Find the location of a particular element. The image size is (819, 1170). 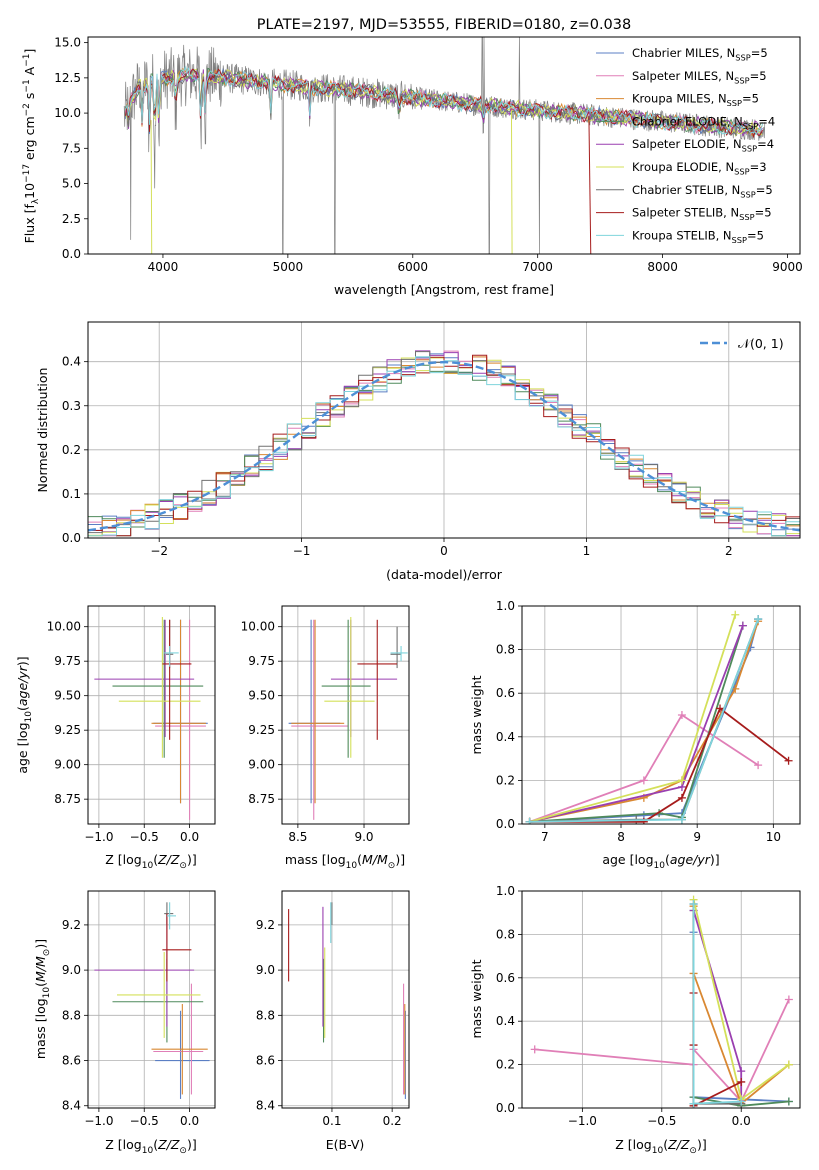

label-part: )] is located at coordinates (22, 661).